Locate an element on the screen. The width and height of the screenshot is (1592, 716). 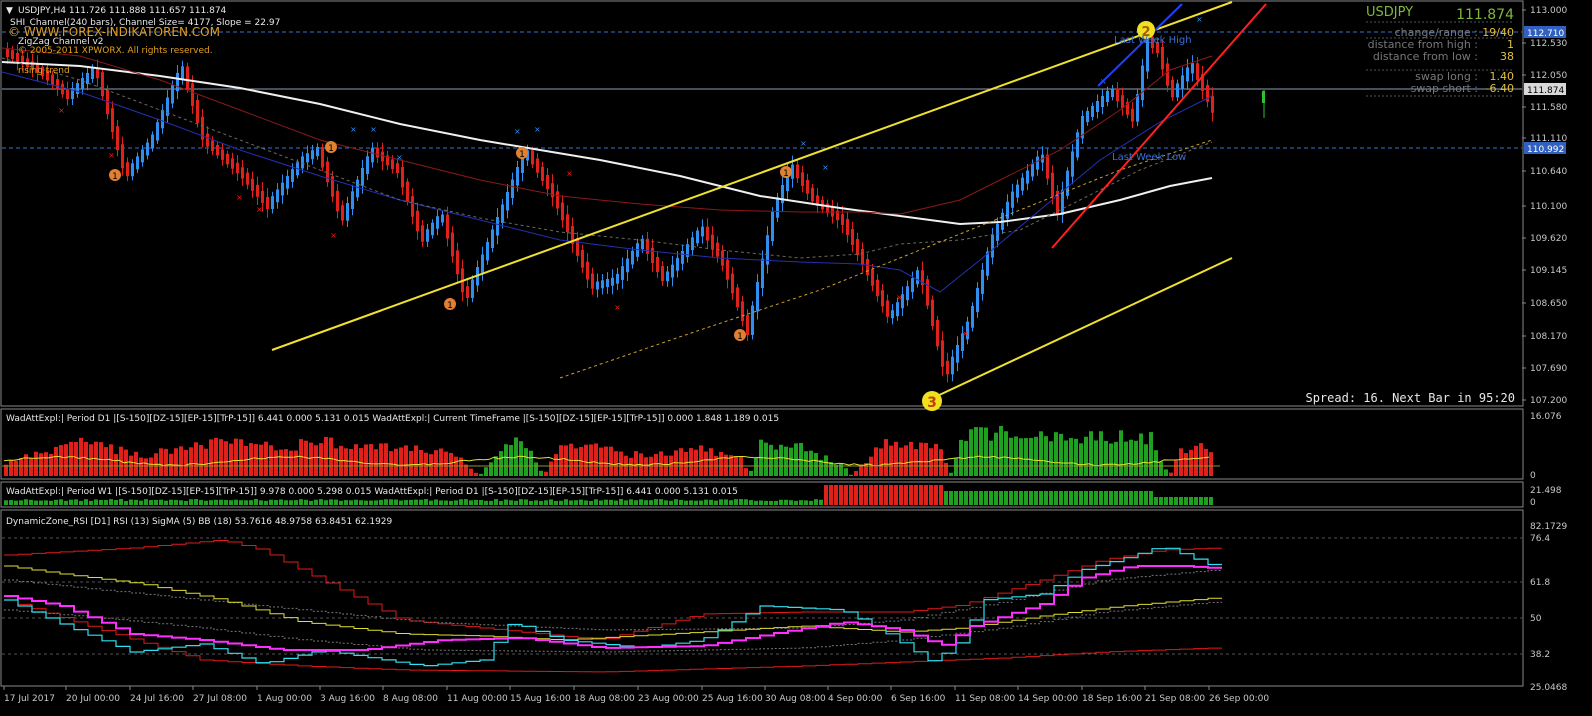
last-week-low-label: Last Week Low is located at coordinates (1149, 157).